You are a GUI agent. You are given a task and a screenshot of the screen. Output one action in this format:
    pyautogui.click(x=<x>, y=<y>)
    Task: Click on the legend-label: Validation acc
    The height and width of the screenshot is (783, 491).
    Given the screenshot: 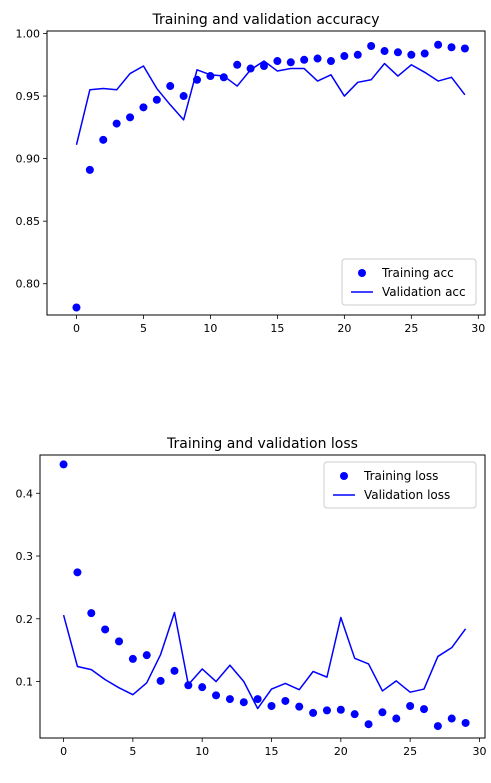 What is the action you would take?
    pyautogui.click(x=424, y=292)
    